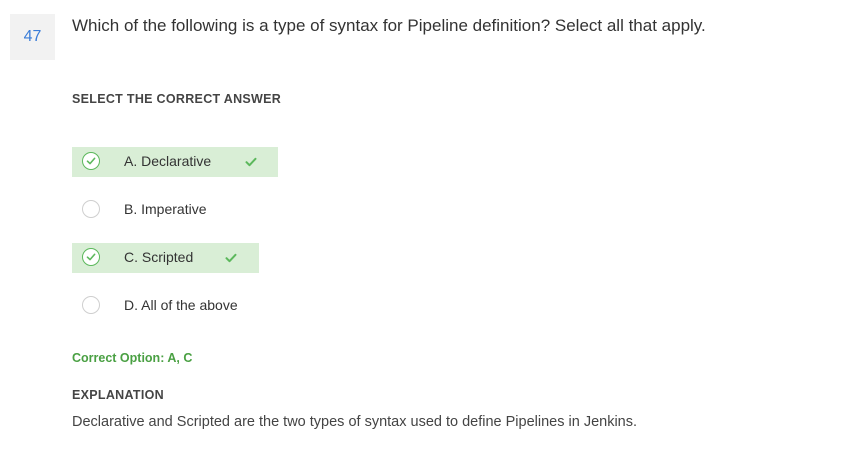 This screenshot has width=849, height=457. I want to click on option-a-label: A. Declarative, so click(168, 161).